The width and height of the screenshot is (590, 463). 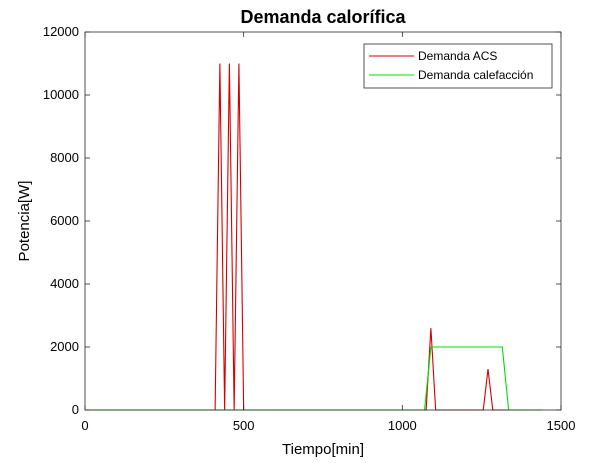 I want to click on legend-label: Demanda ACS, so click(x=457, y=56).